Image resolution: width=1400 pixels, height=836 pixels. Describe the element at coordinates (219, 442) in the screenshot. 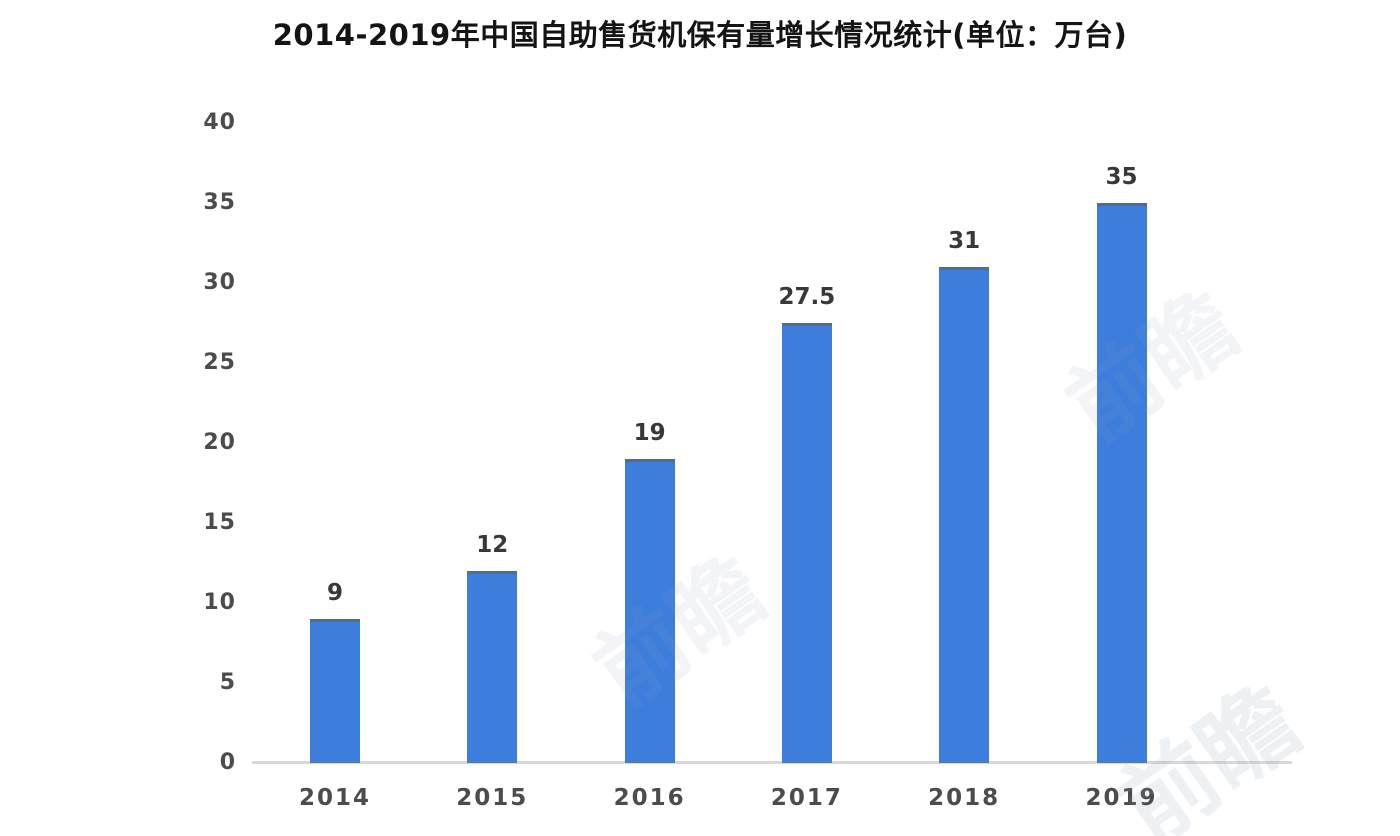

I see `y-axis-tick-label: 20` at that location.